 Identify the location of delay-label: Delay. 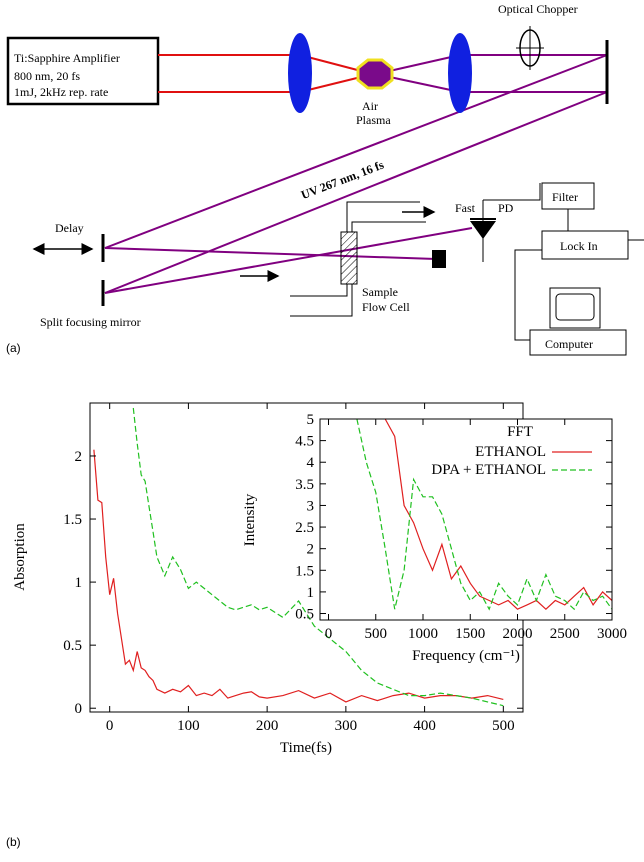
(69, 228).